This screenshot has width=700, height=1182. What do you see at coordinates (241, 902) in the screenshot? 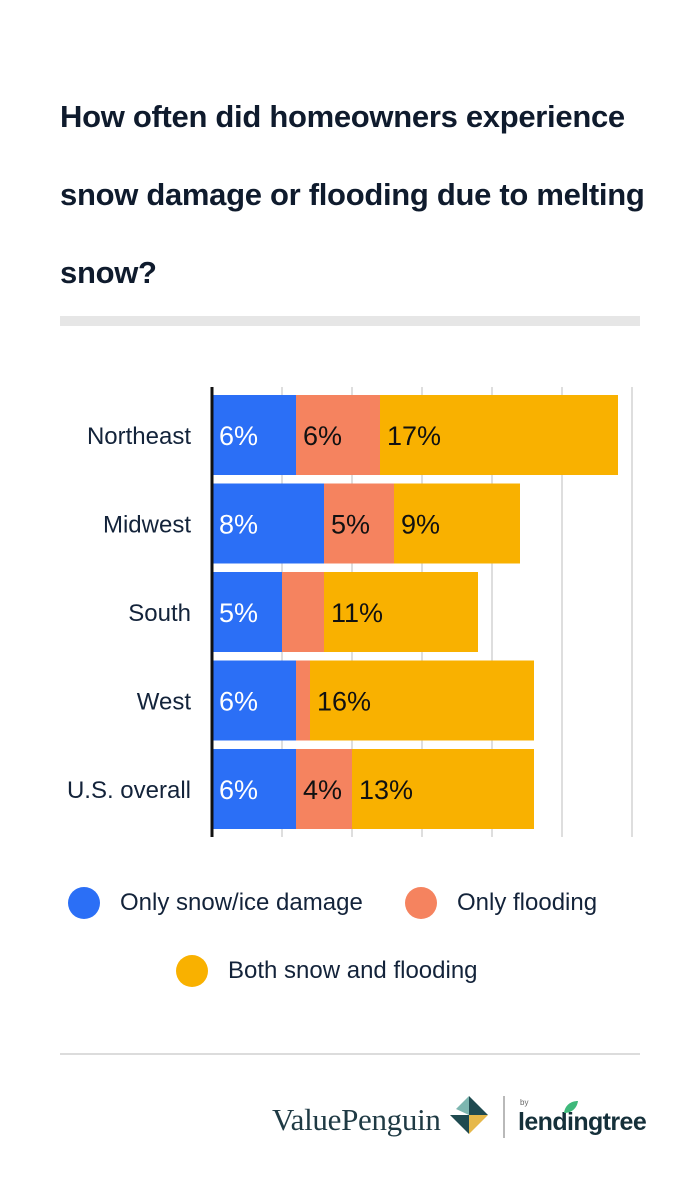
I see `legend-label-snow-ice: Only snow/ice damage` at bounding box center [241, 902].